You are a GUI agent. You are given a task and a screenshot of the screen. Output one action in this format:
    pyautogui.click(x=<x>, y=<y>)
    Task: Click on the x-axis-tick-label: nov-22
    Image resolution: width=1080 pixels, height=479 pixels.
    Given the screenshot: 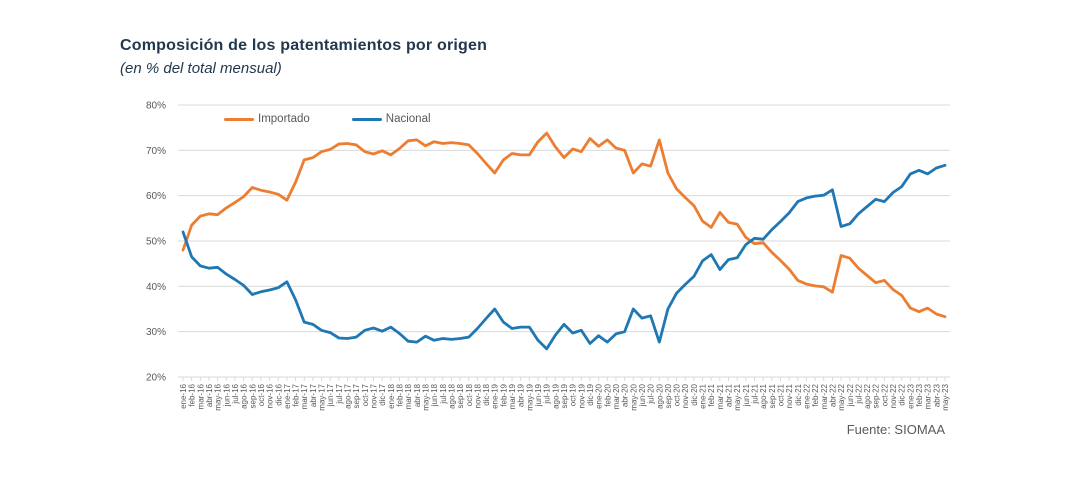 What is the action you would take?
    pyautogui.click(x=893, y=395)
    